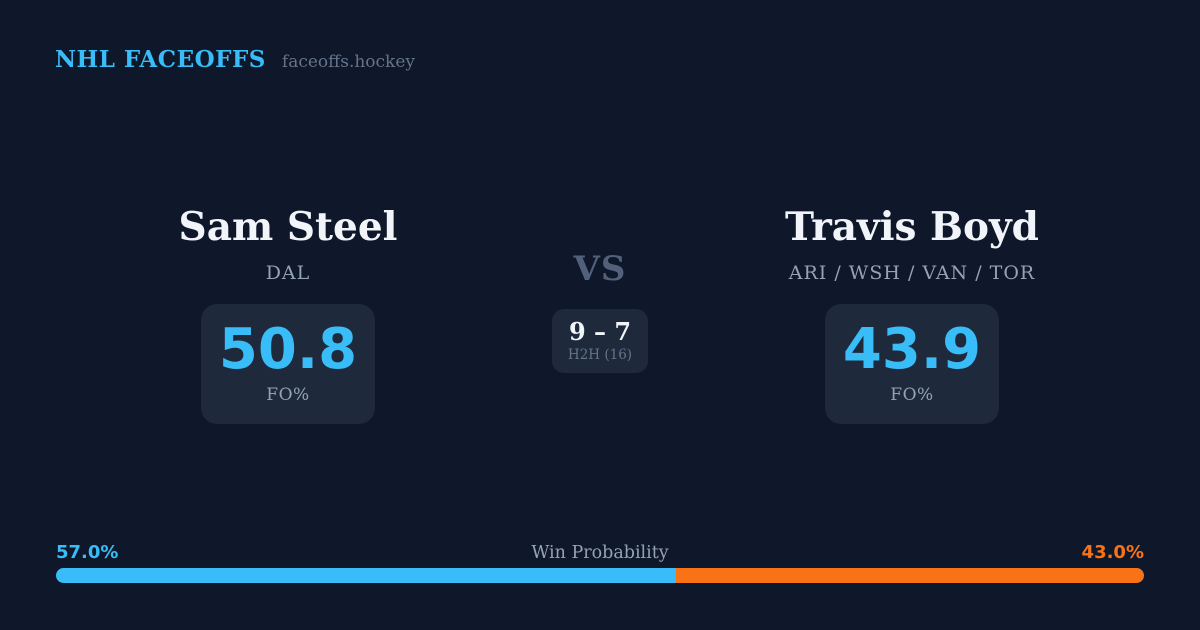  What do you see at coordinates (910, 575) in the screenshot?
I see `win-bar-right-segment` at bounding box center [910, 575].